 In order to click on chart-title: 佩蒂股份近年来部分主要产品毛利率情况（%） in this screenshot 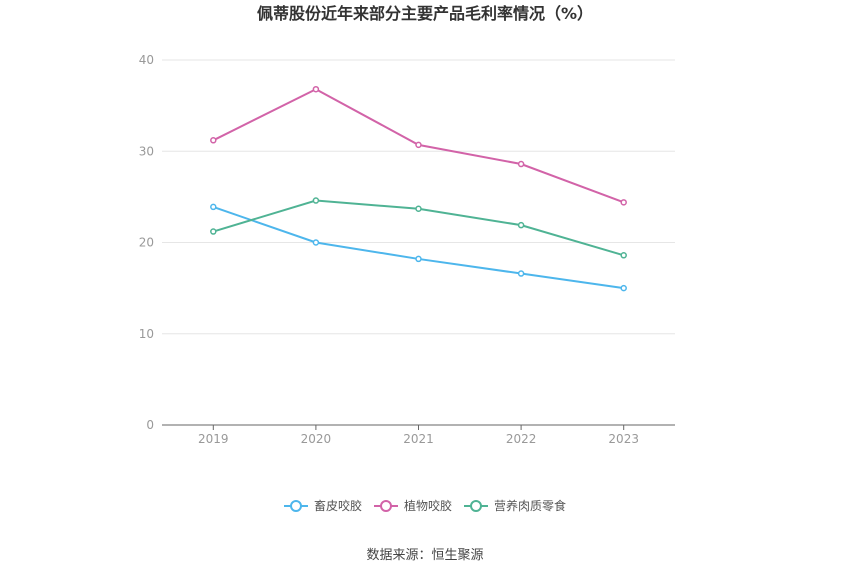, I will do `click(425, 13)`.